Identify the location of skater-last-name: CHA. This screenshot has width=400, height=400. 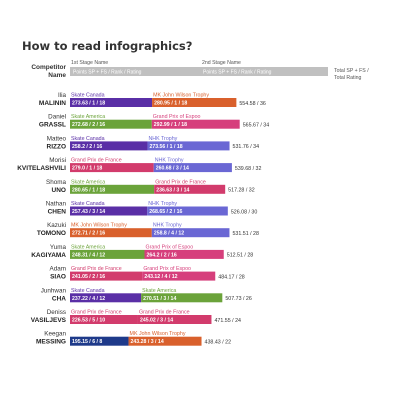
(59, 298).